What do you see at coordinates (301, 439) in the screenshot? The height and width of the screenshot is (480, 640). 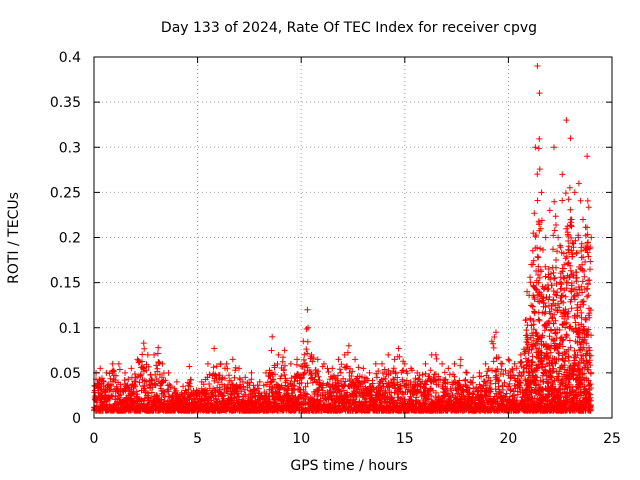 I see `x-tick-label: 10` at bounding box center [301, 439].